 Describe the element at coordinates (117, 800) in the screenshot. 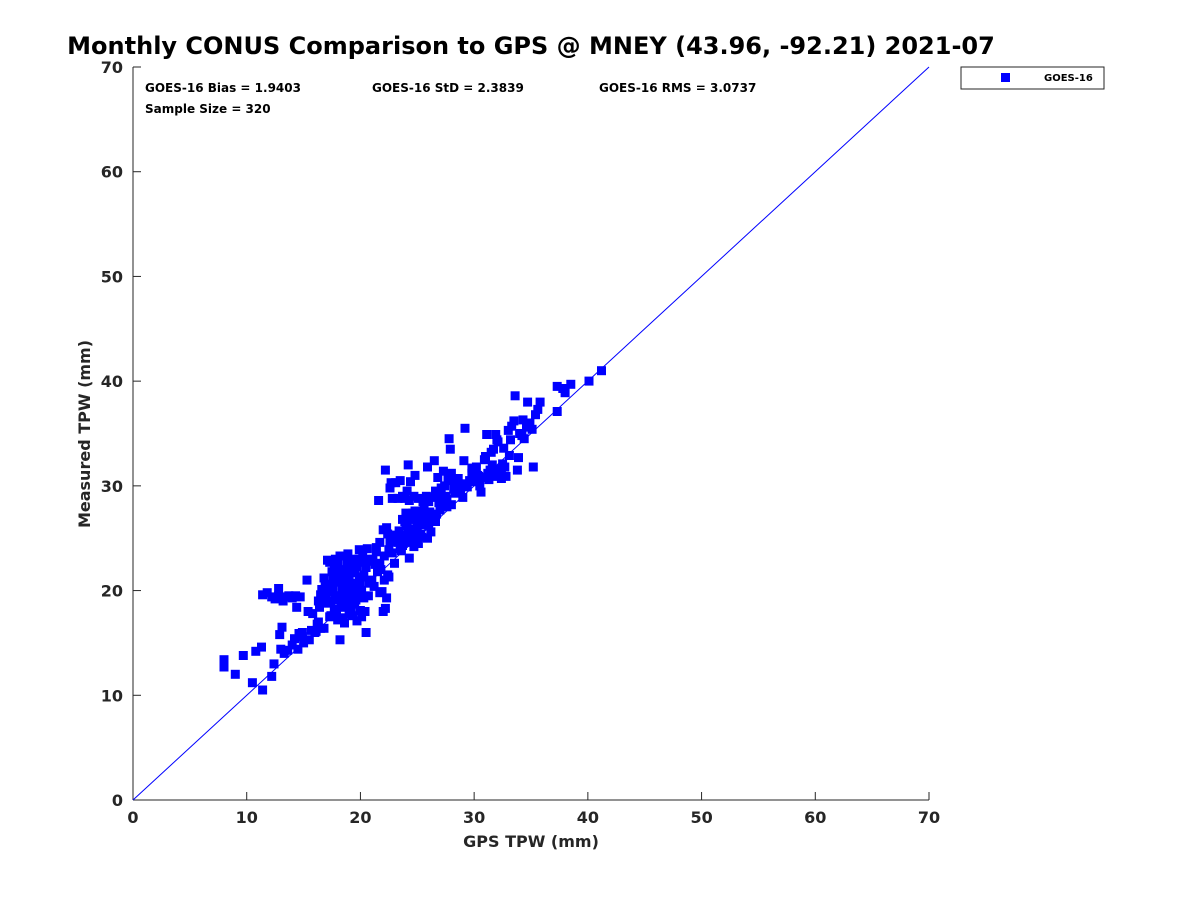

I see `y-tick-label: 0` at that location.